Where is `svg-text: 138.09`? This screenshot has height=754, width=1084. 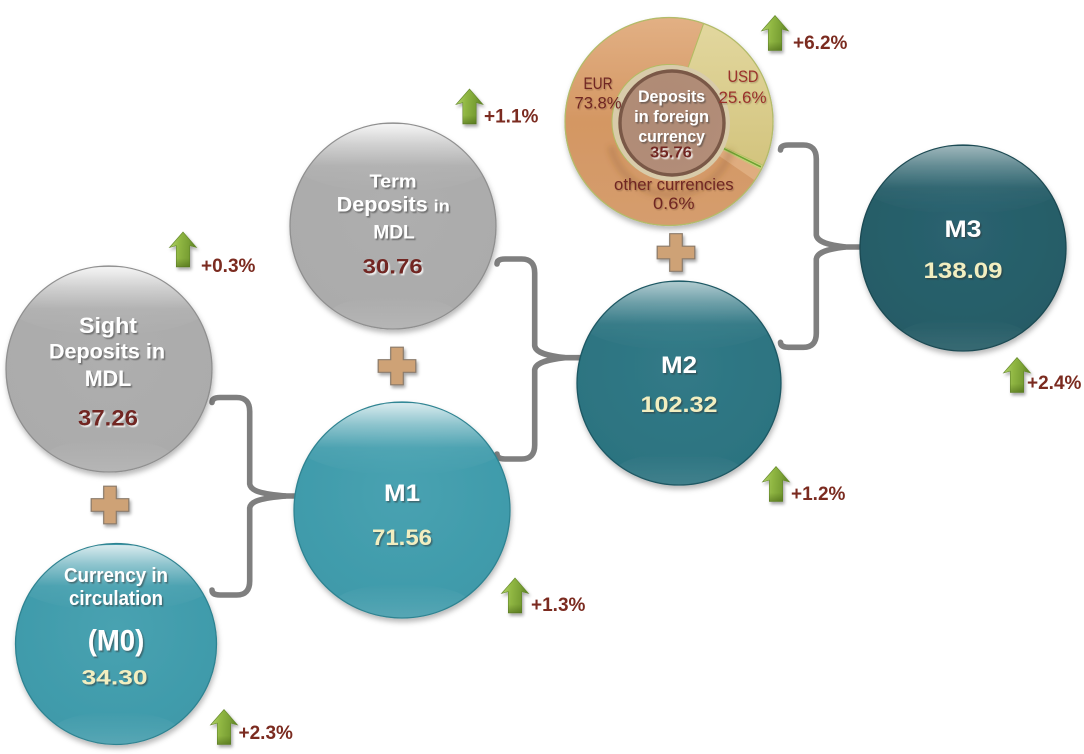 svg-text: 138.09 is located at coordinates (963, 270).